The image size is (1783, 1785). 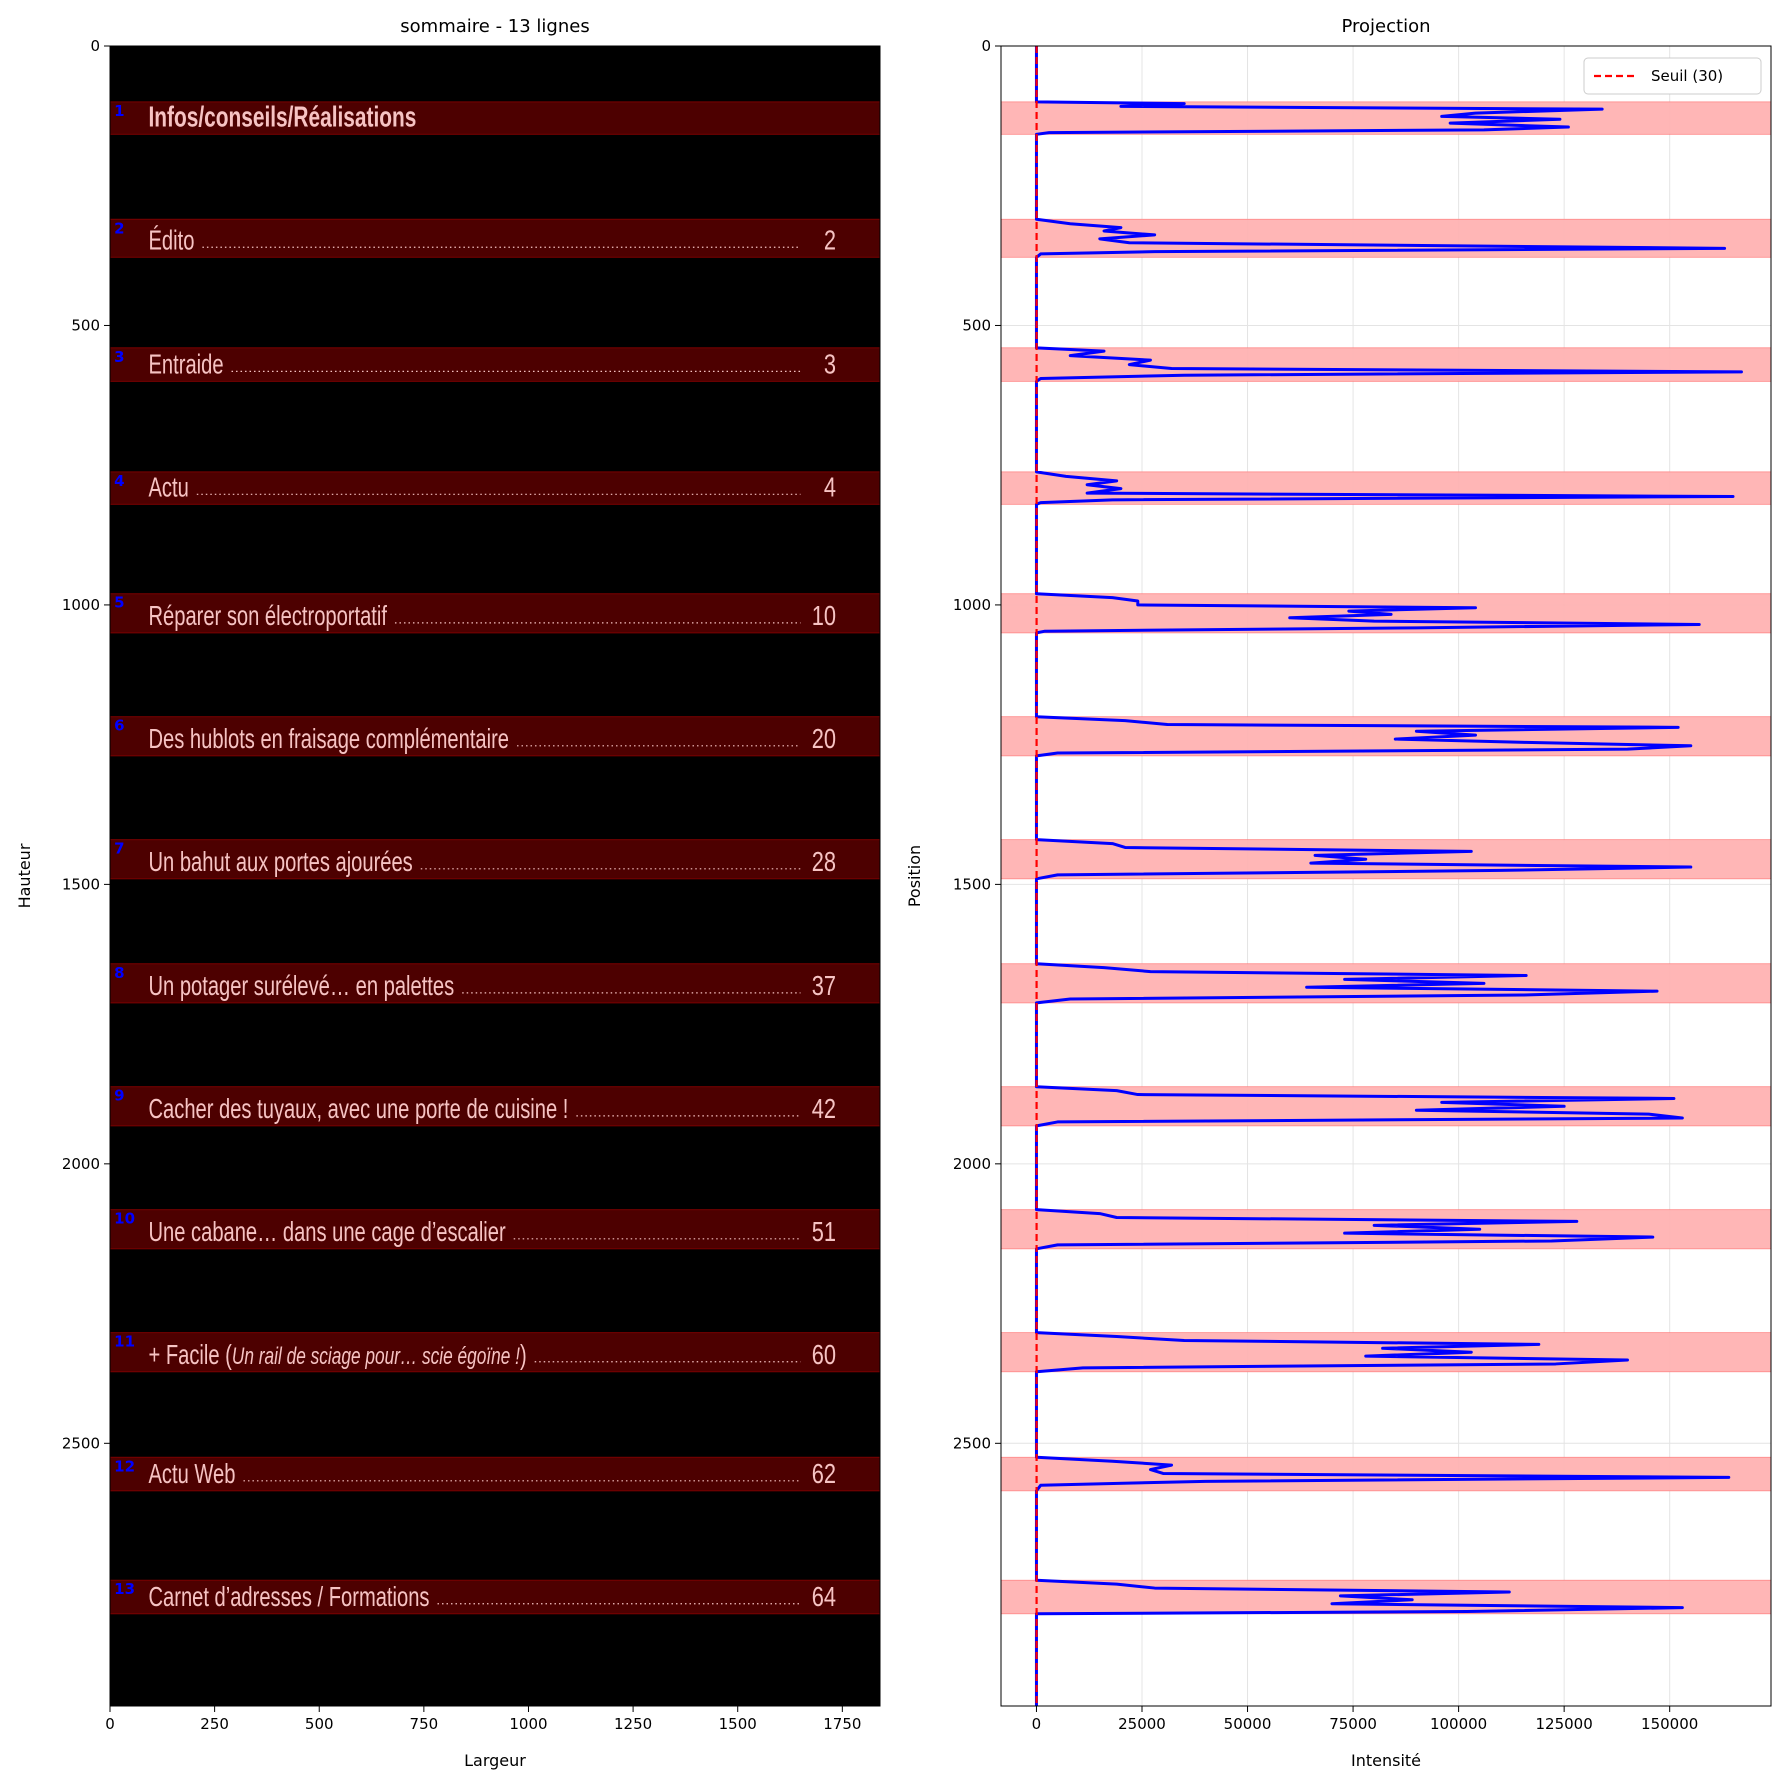 I want to click on toc-line-8: 8 Un potager surélevé… en palettes 37, so click(x=495, y=983).